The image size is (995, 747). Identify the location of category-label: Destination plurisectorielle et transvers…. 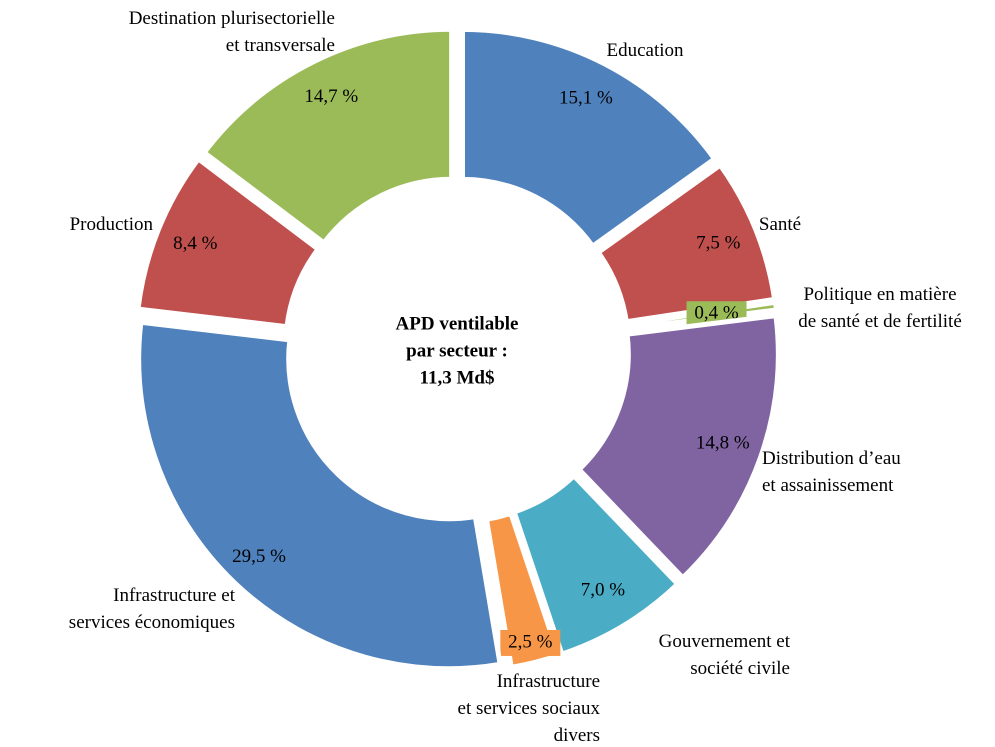
(232, 32).